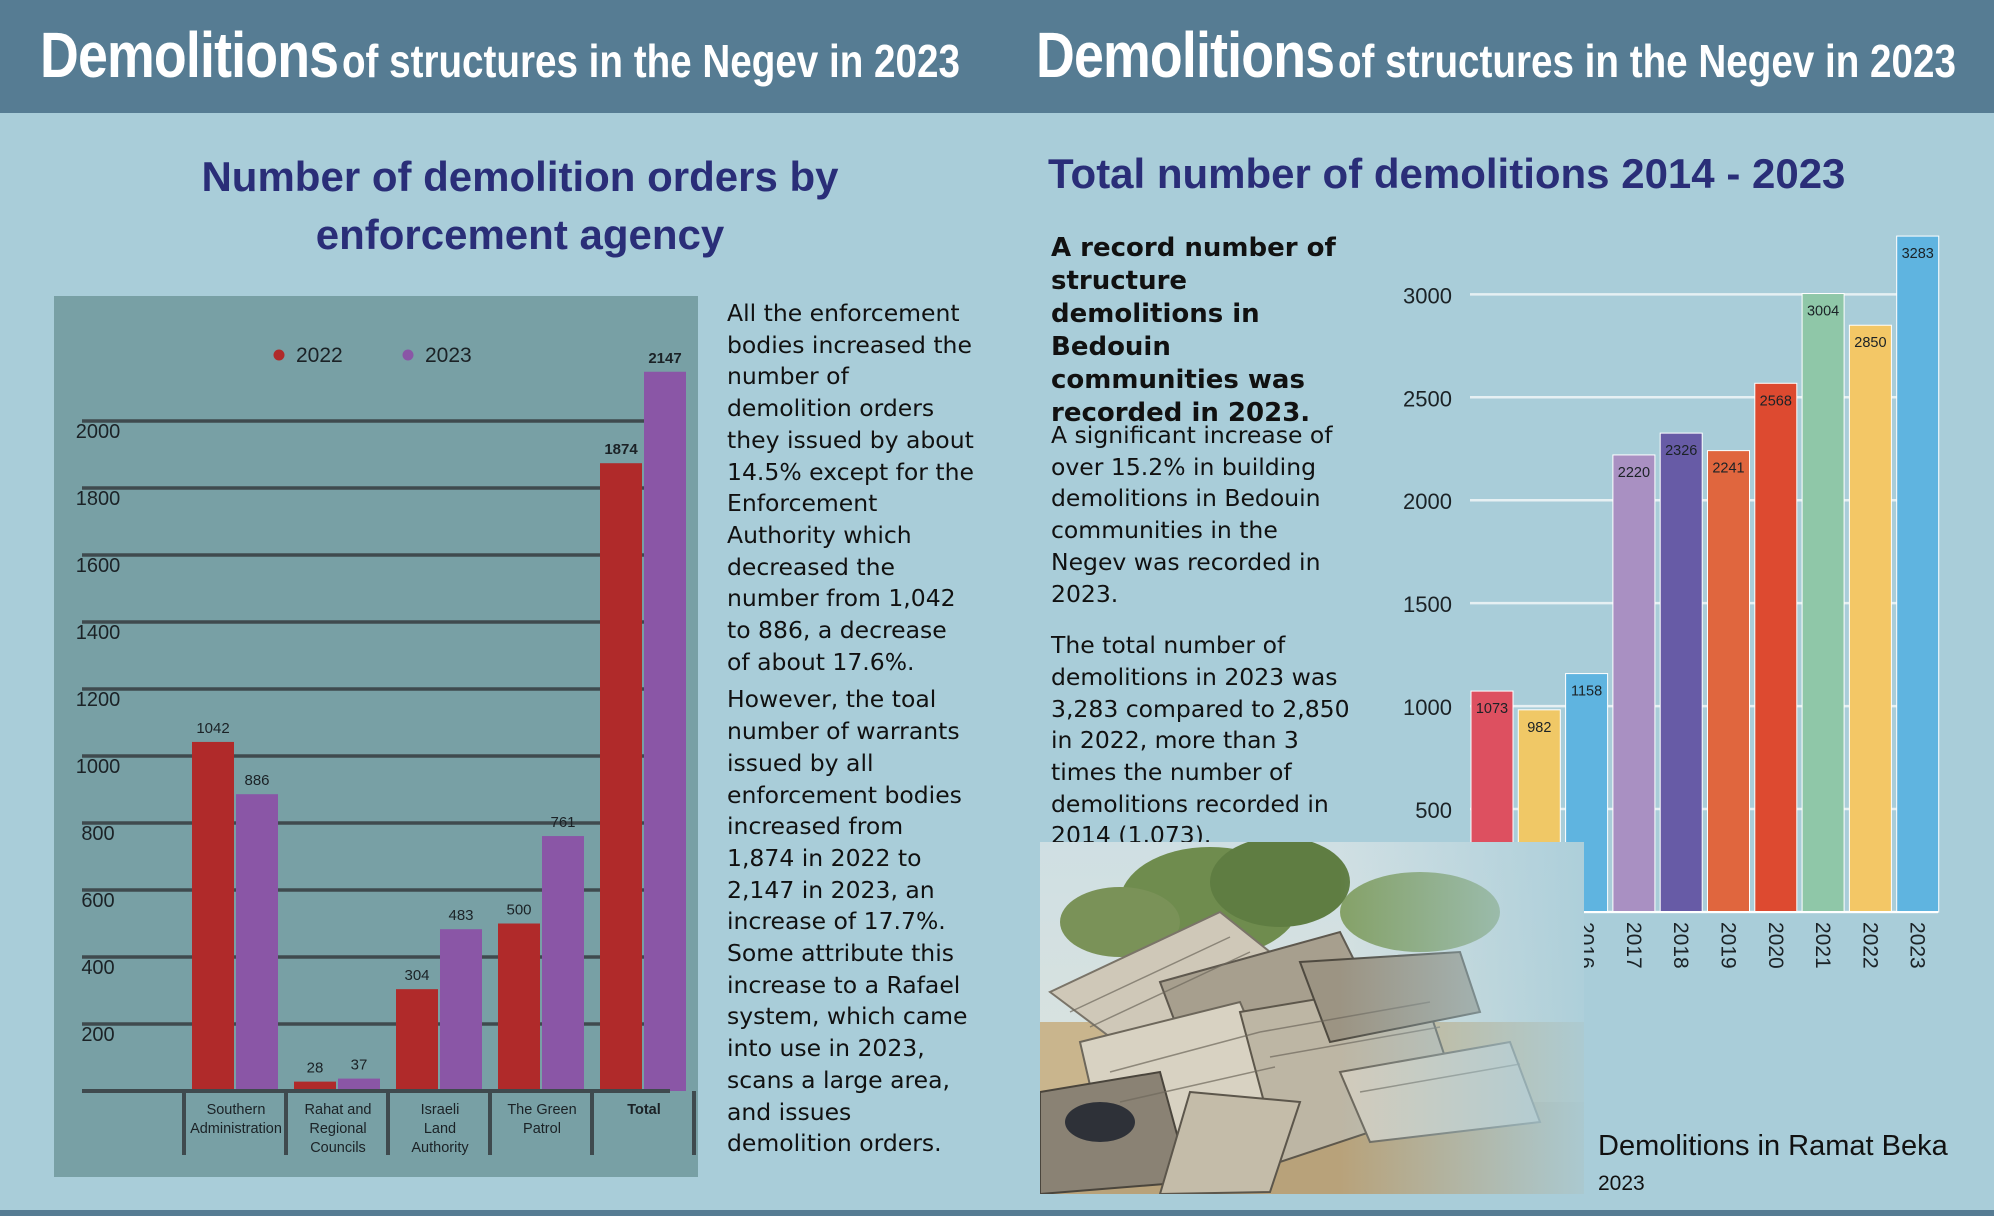  Describe the element at coordinates (1918, 254) in the screenshot. I see `bar-value-label: 3283` at that location.